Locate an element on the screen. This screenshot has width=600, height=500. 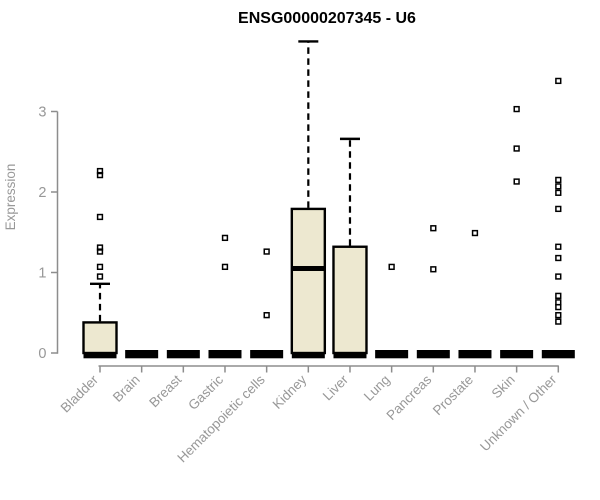
box-group-kidney is located at coordinates (308, 199).